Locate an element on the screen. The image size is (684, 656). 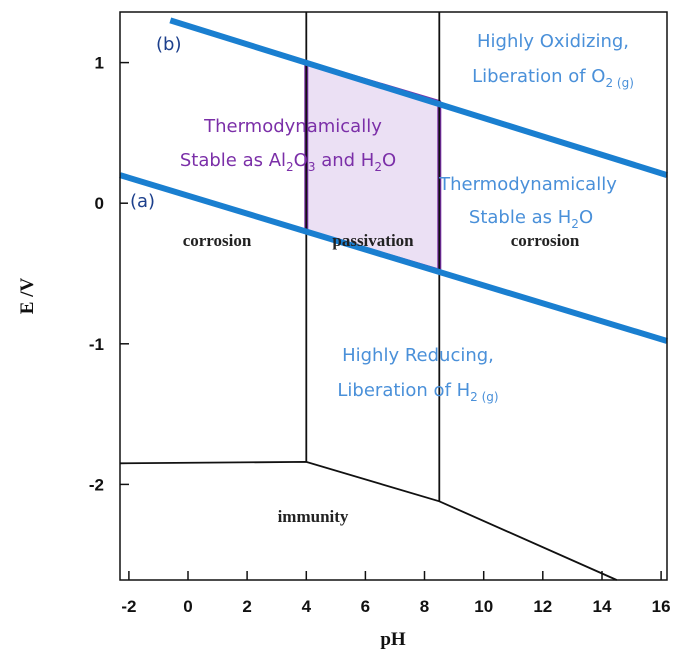
annotation-stable-al2o3-line1: Thermodynamically is located at coordinates (292, 126).